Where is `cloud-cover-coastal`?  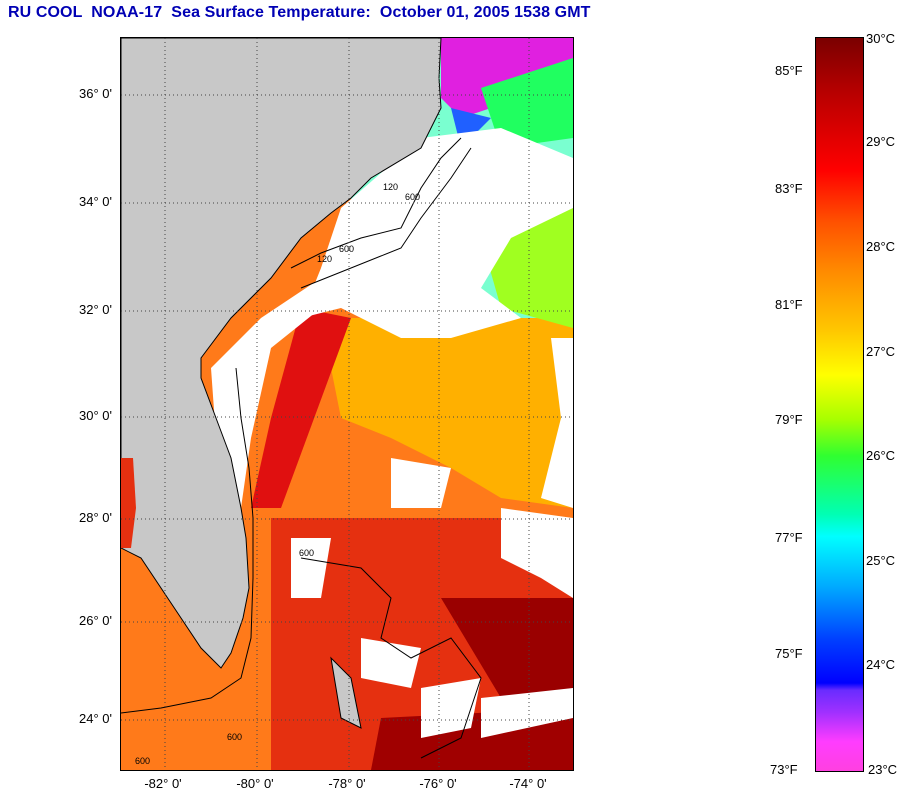 cloud-cover-coastal is located at coordinates (266, 393).